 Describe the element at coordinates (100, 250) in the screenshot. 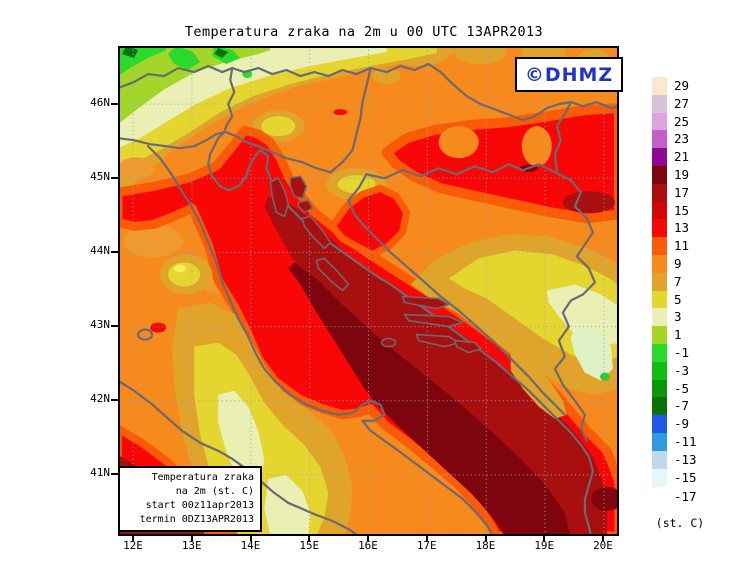

I see `y-axis-label: 44N` at that location.